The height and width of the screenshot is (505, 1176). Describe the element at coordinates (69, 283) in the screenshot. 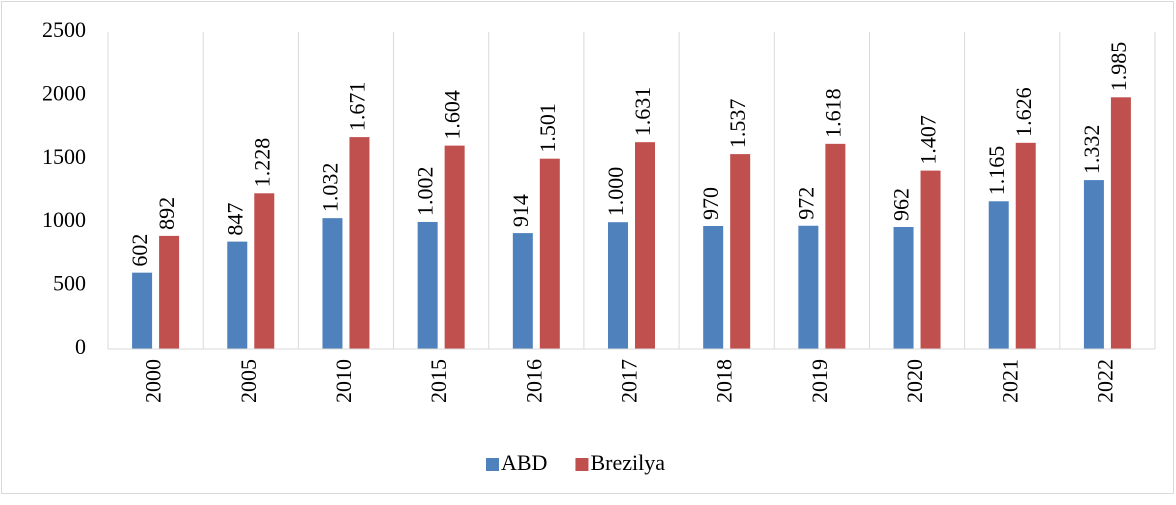

I see `y-tick-label: 500` at that location.